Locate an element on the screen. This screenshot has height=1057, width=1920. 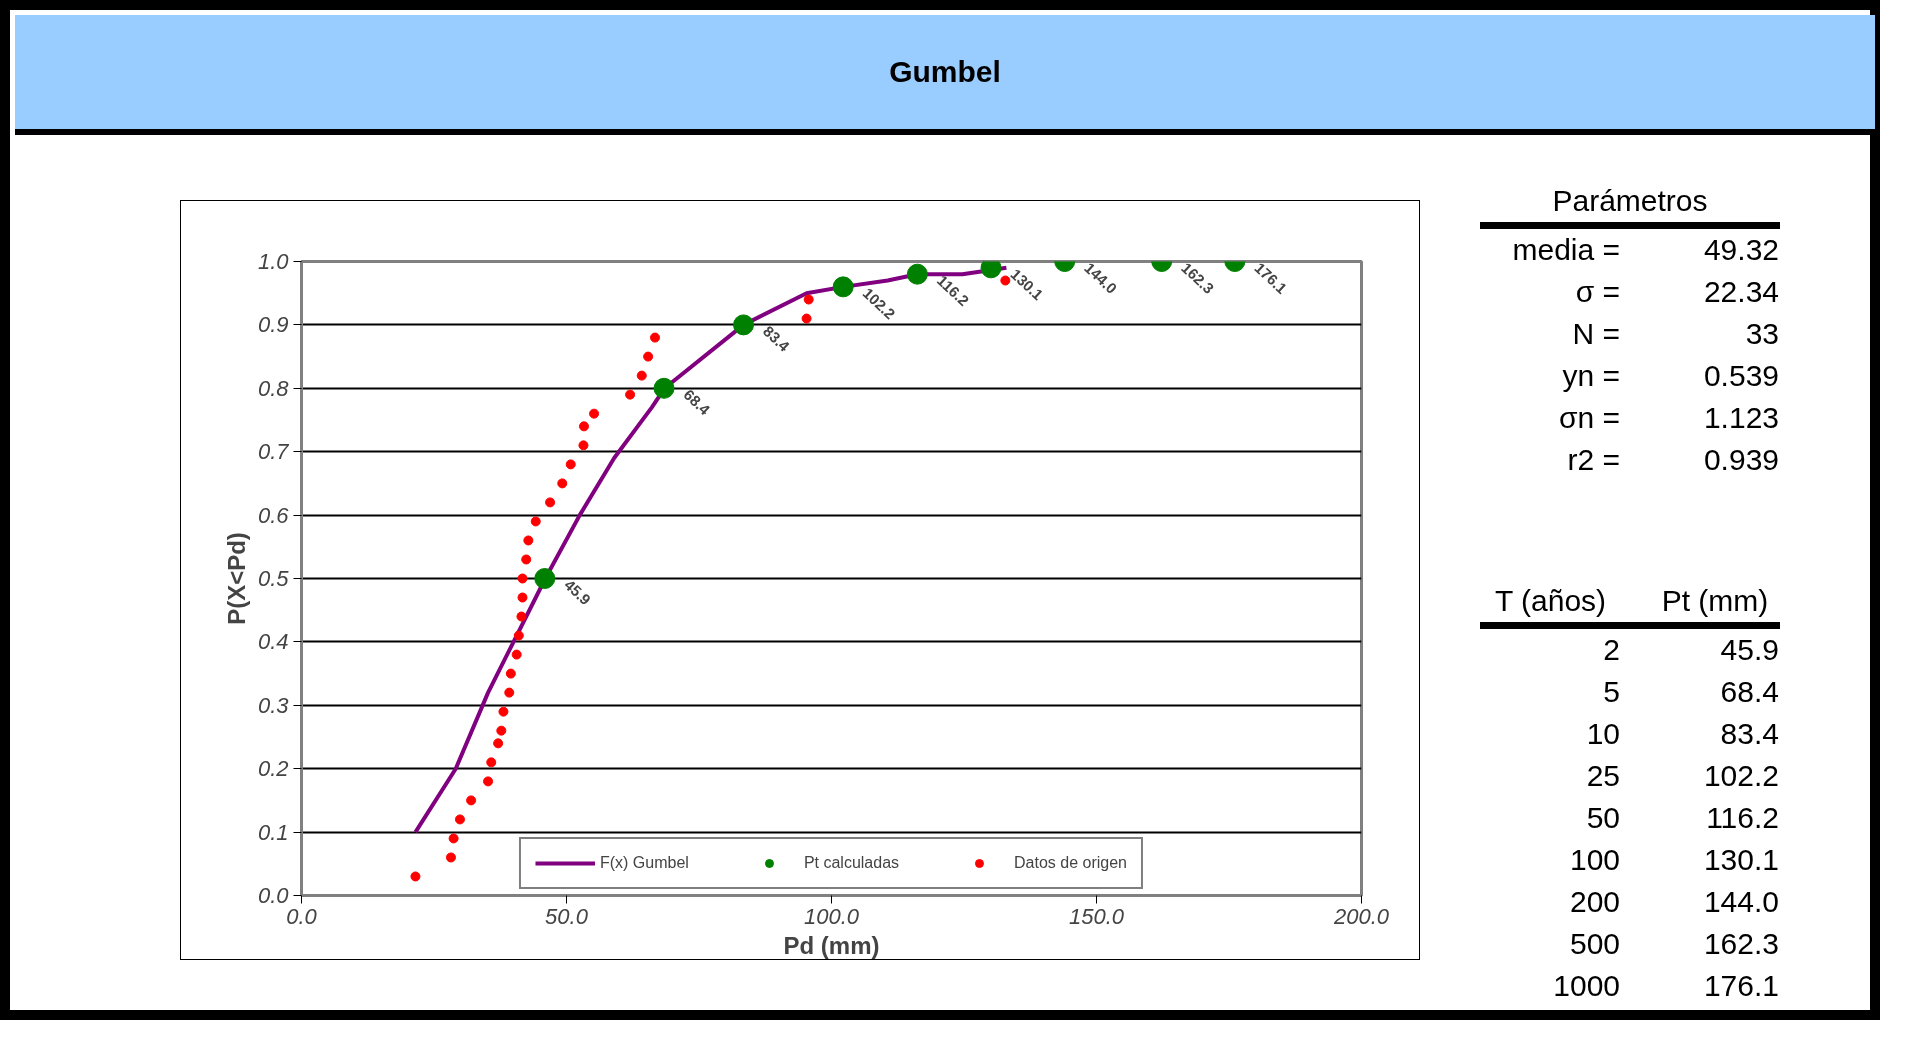
text: 2 45.9 is located at coordinates (1691, 649).